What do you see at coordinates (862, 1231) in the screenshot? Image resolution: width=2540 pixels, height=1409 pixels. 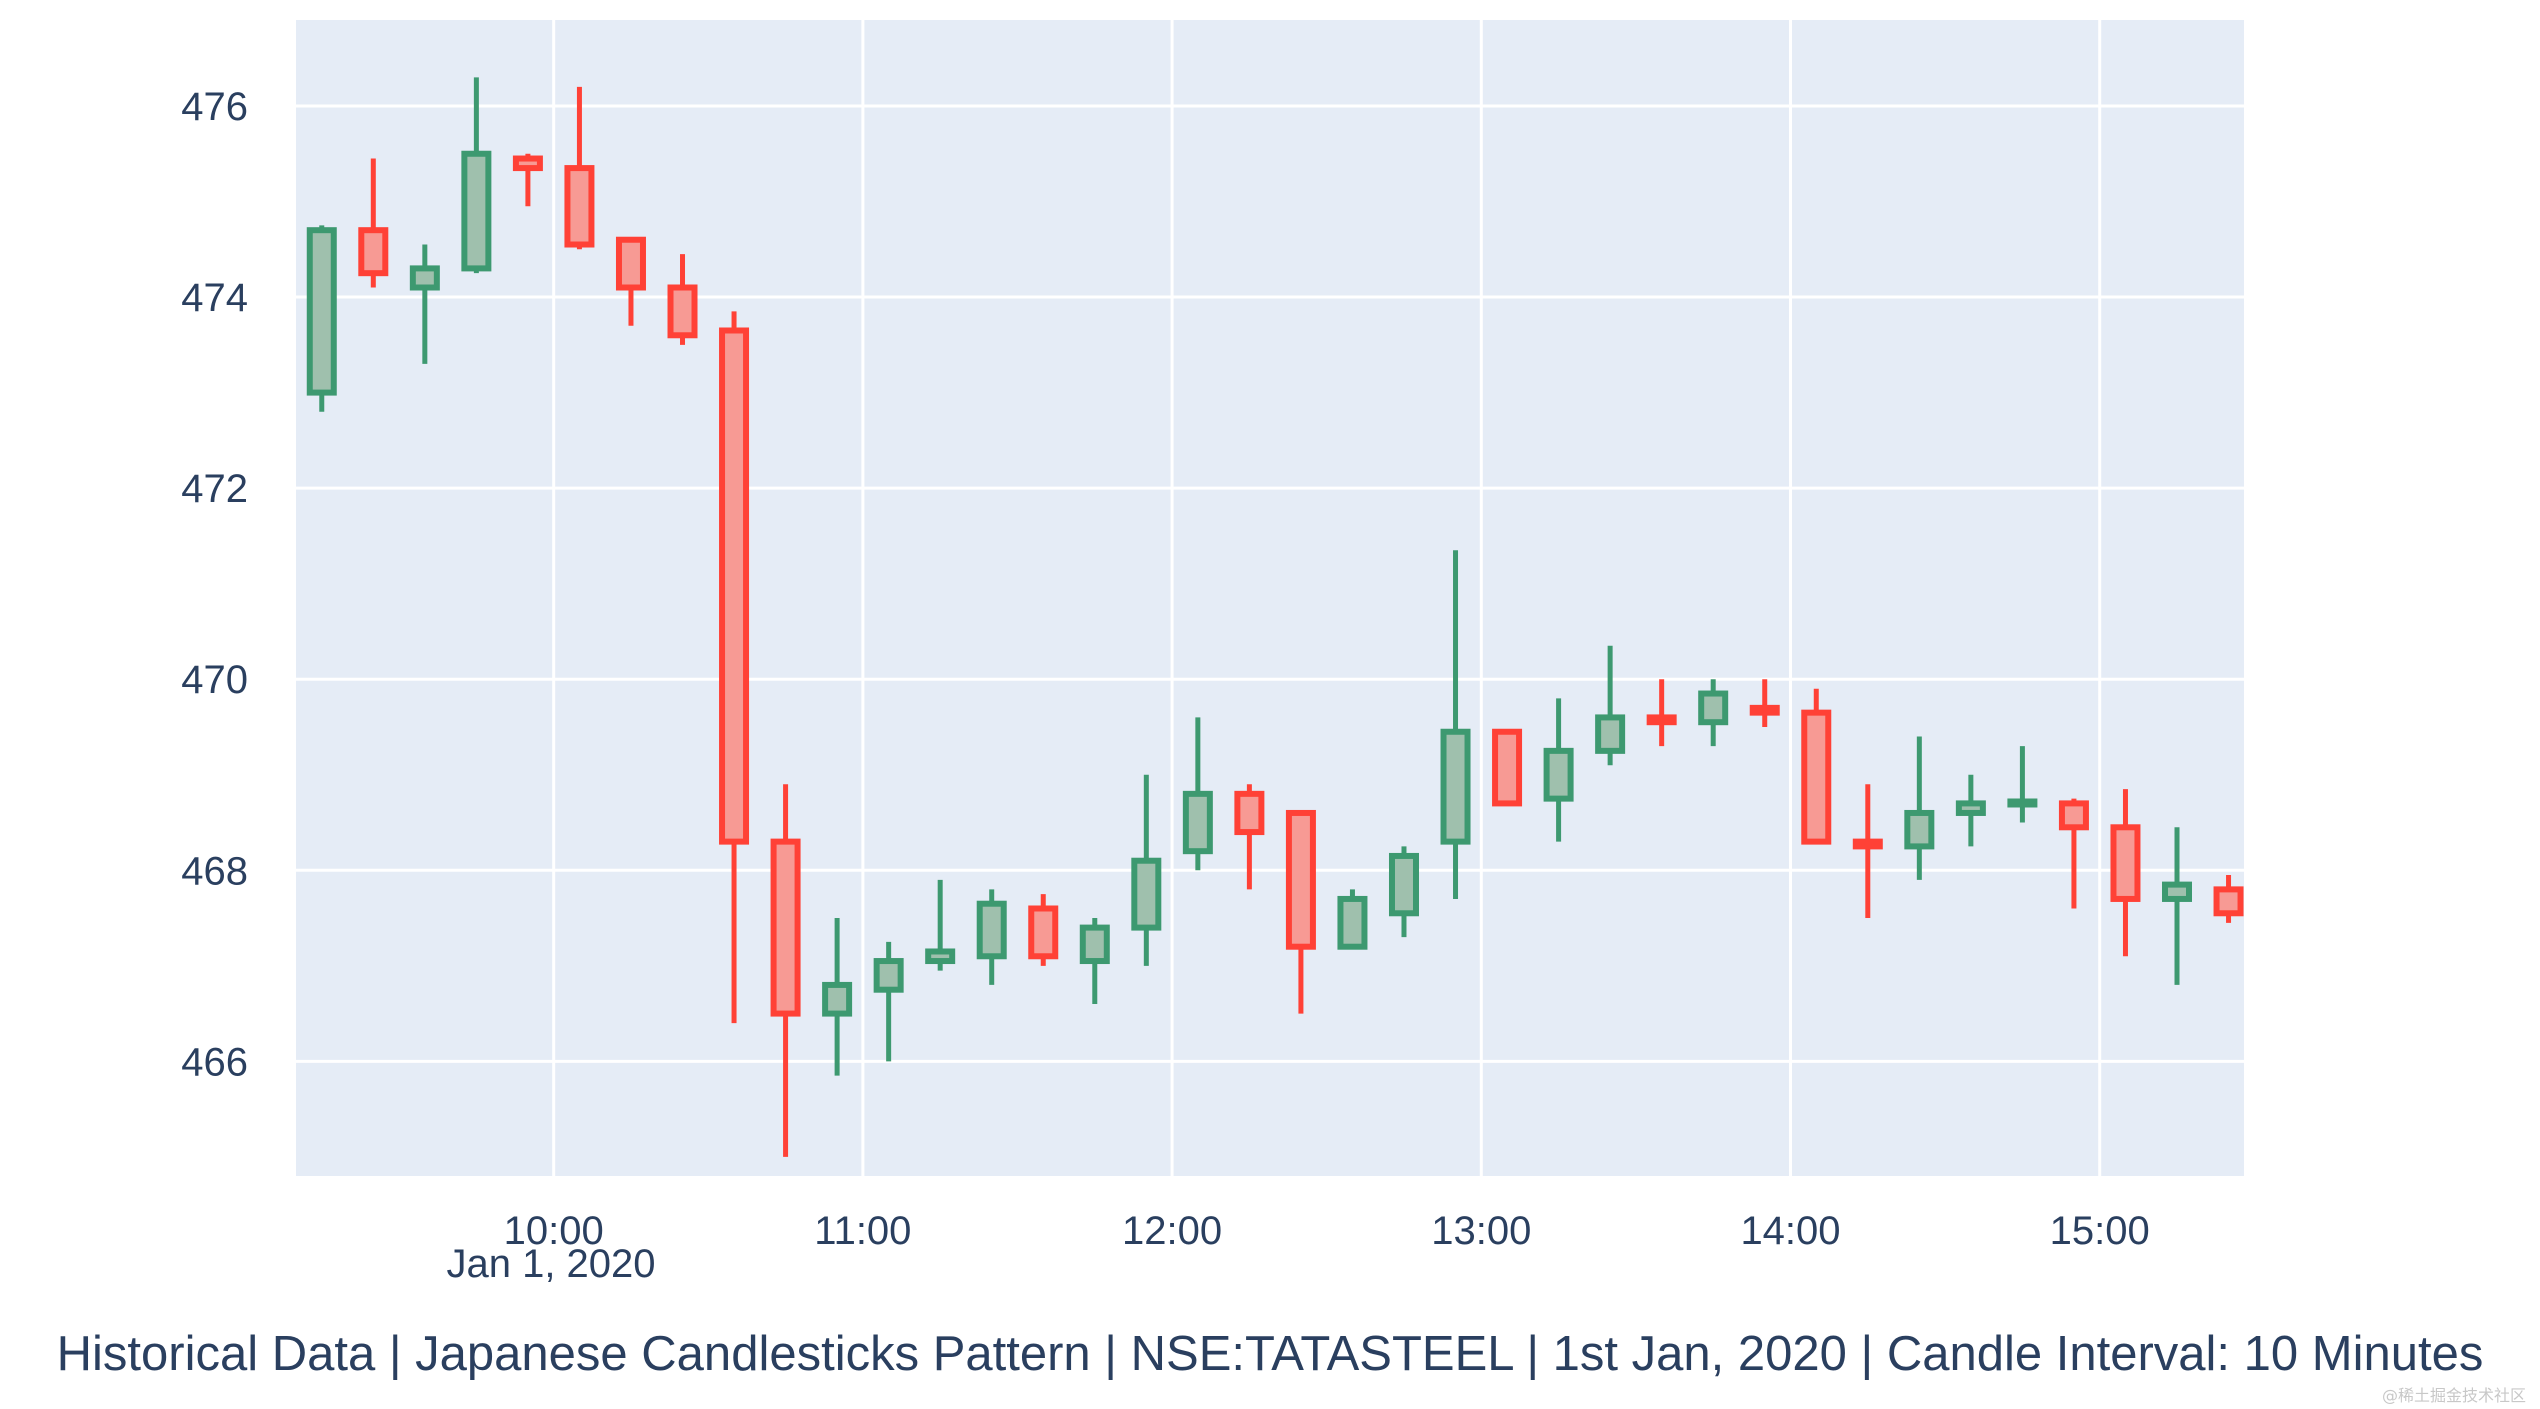 I see `x-tick-label: 11:00` at bounding box center [862, 1231].